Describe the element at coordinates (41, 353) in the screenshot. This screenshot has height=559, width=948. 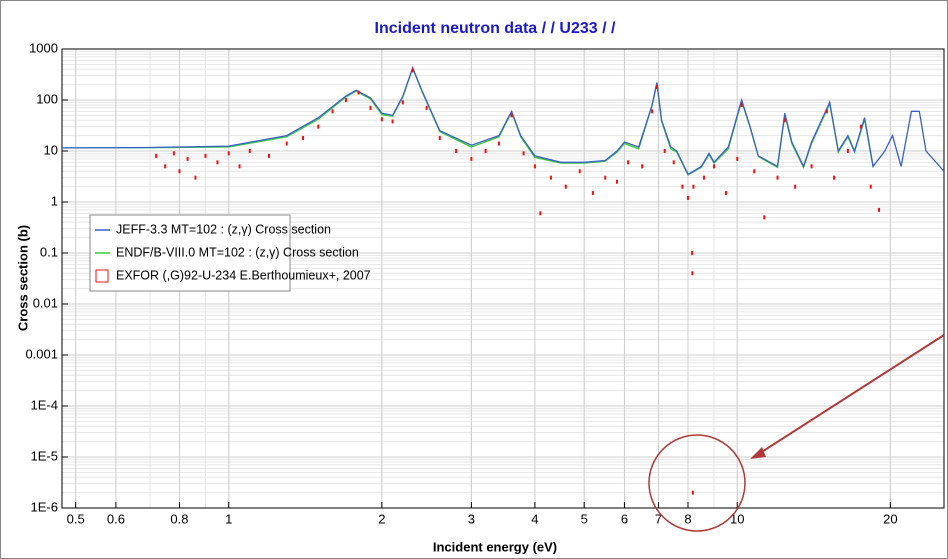
I see `y-tick-label: 0.001` at that location.